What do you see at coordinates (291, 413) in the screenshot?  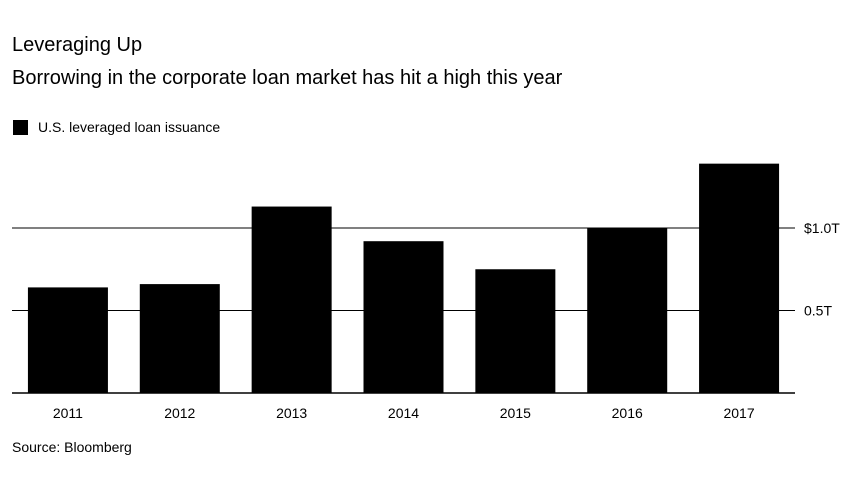 I see `x-tick-label: 2013` at bounding box center [291, 413].